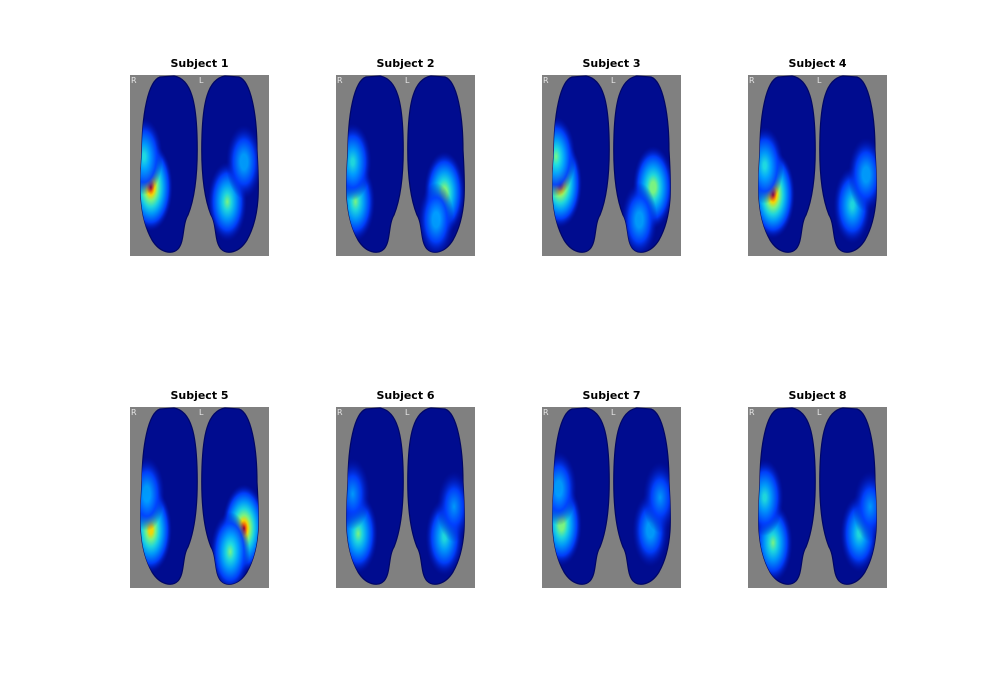 The image size is (1000, 700). I want to click on panel-title: Subject 7, so click(611, 395).